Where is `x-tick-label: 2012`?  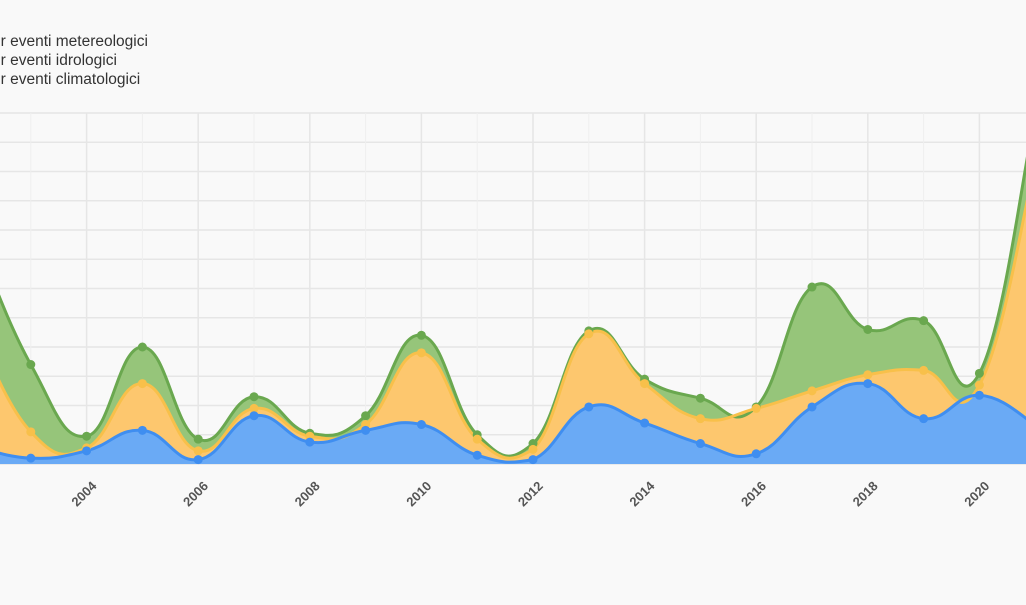 x-tick-label: 2012 is located at coordinates (530, 493).